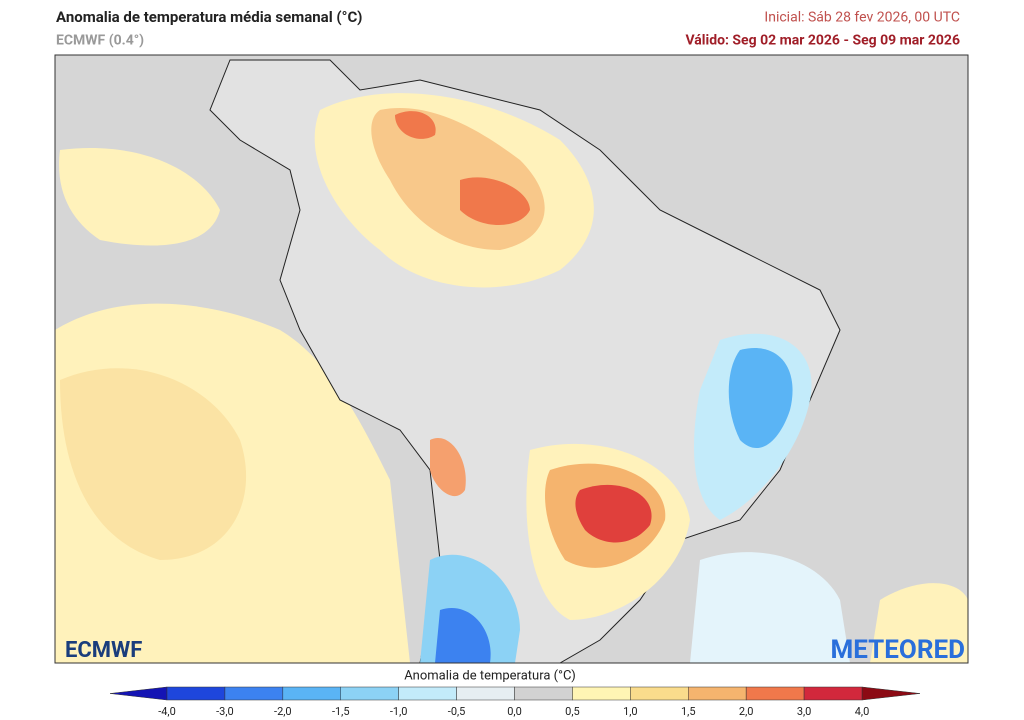  What do you see at coordinates (167, 711) in the screenshot?
I see `colorbar-tick-label: -4,0` at bounding box center [167, 711].